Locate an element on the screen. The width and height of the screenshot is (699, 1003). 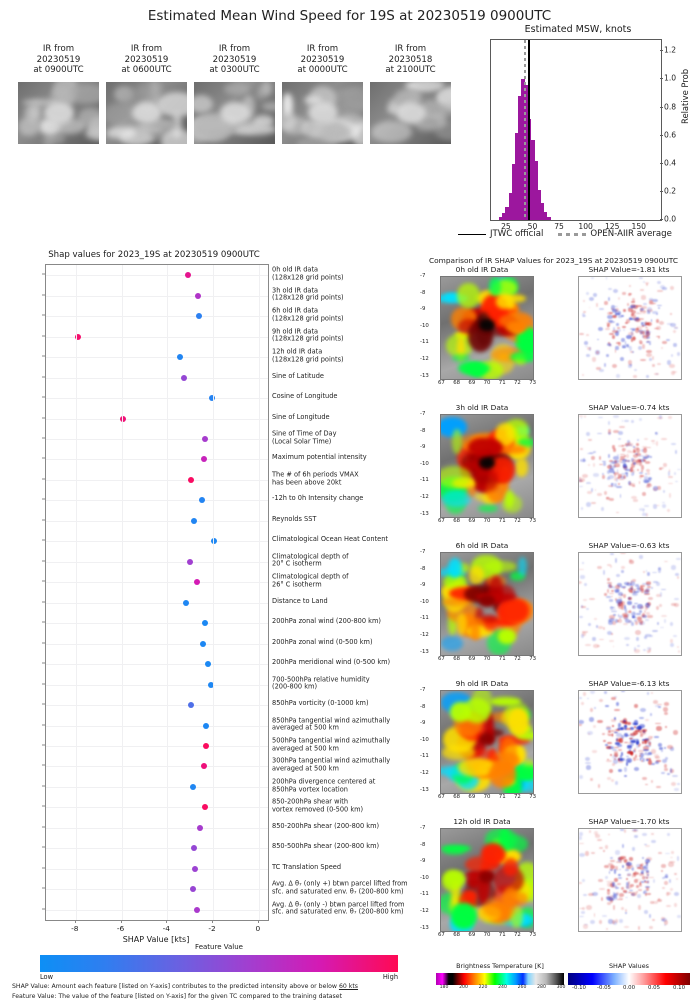
ir-thumbnail: IR from 20230519 at 0600UTC is located at coordinates (146, 119).